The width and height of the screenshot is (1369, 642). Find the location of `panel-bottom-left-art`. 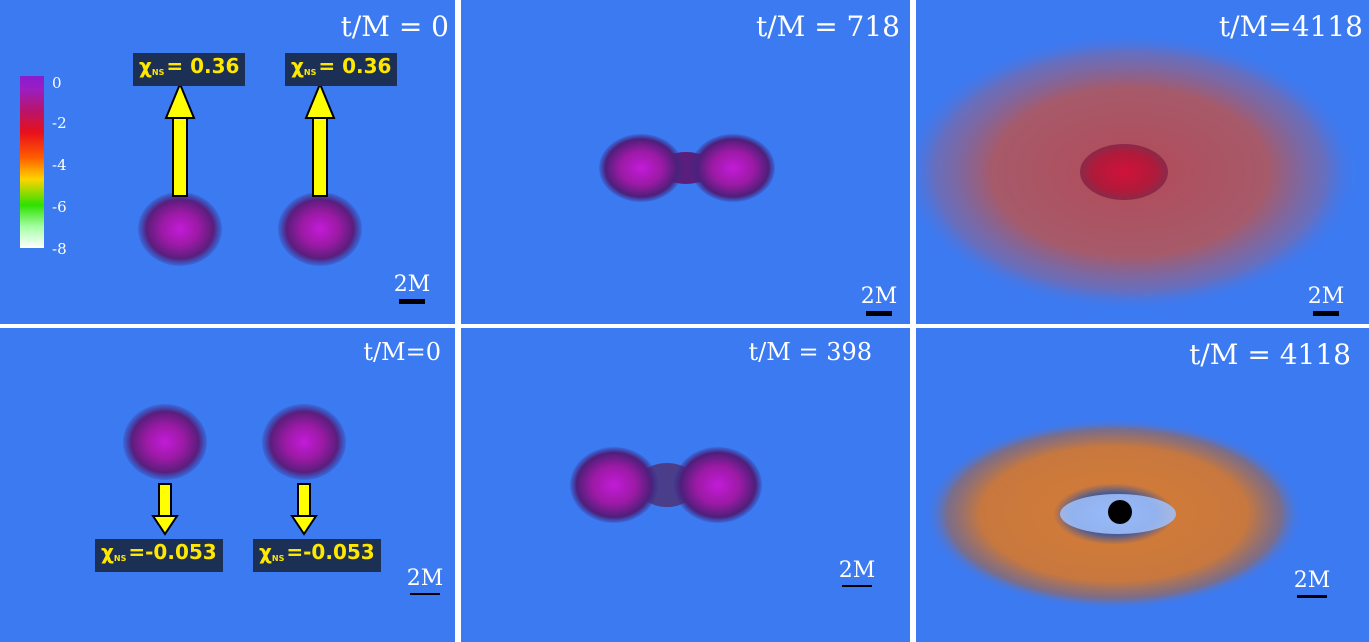

panel-bottom-left-art is located at coordinates (234, 470).